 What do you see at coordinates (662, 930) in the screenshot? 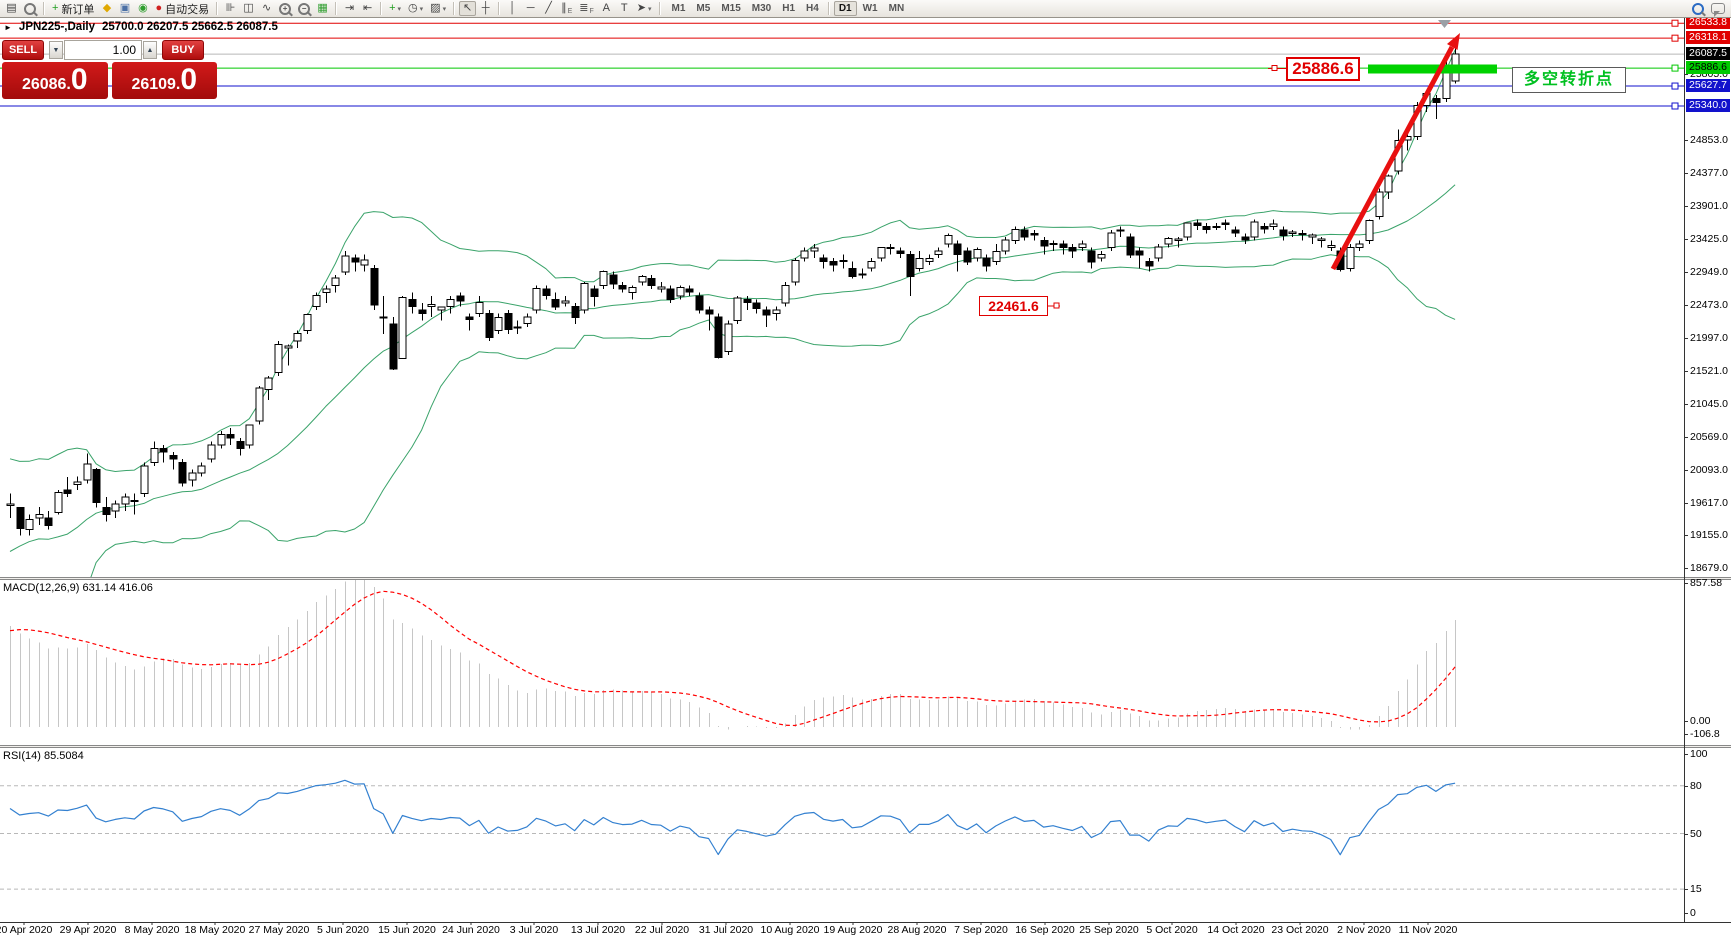
I see `date-tick: 22 Jul 2020` at bounding box center [662, 930].